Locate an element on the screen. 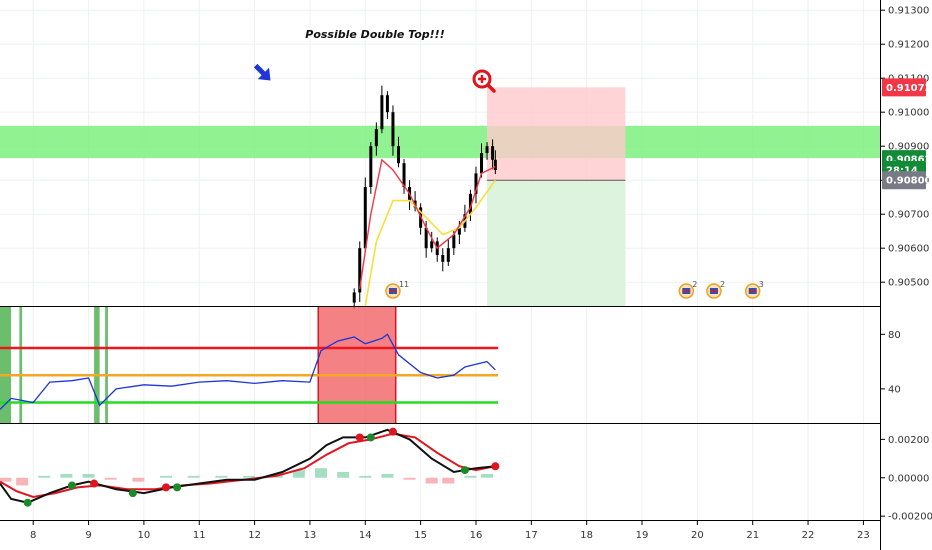 Image resolution: width=932 pixels, height=550 pixels. price-tick-label: 0.90900 is located at coordinates (908, 147).